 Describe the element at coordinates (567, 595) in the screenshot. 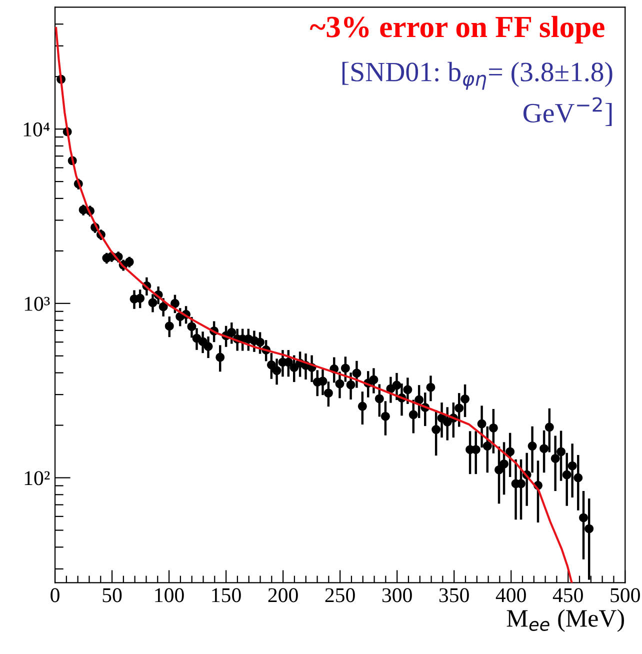

I see `x-tick-label: 450` at that location.